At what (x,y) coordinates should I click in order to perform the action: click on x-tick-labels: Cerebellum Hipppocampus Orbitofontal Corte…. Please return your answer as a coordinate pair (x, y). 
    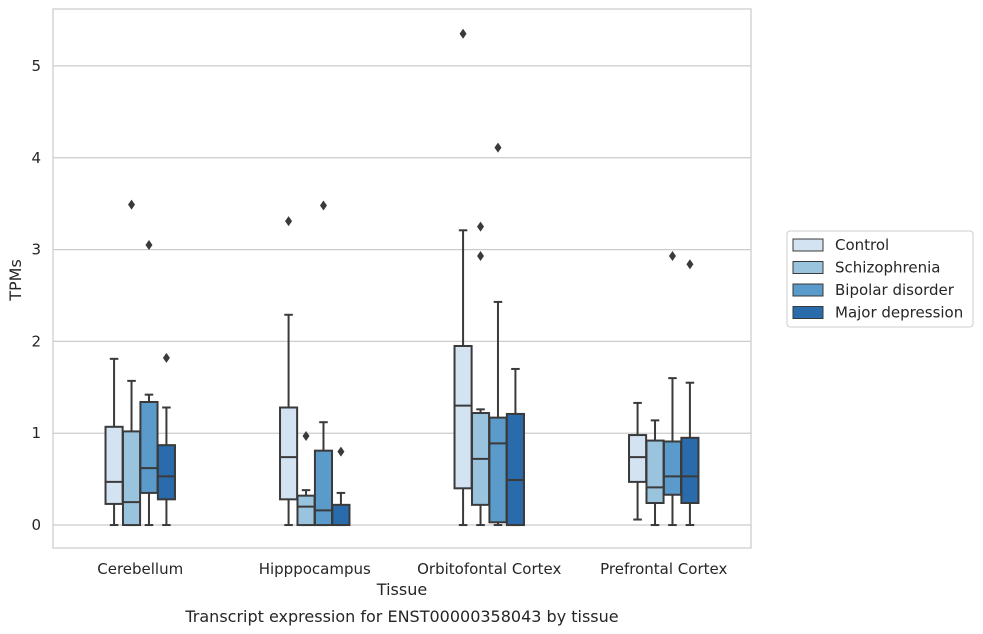
    Looking at the image, I should click on (412, 569).